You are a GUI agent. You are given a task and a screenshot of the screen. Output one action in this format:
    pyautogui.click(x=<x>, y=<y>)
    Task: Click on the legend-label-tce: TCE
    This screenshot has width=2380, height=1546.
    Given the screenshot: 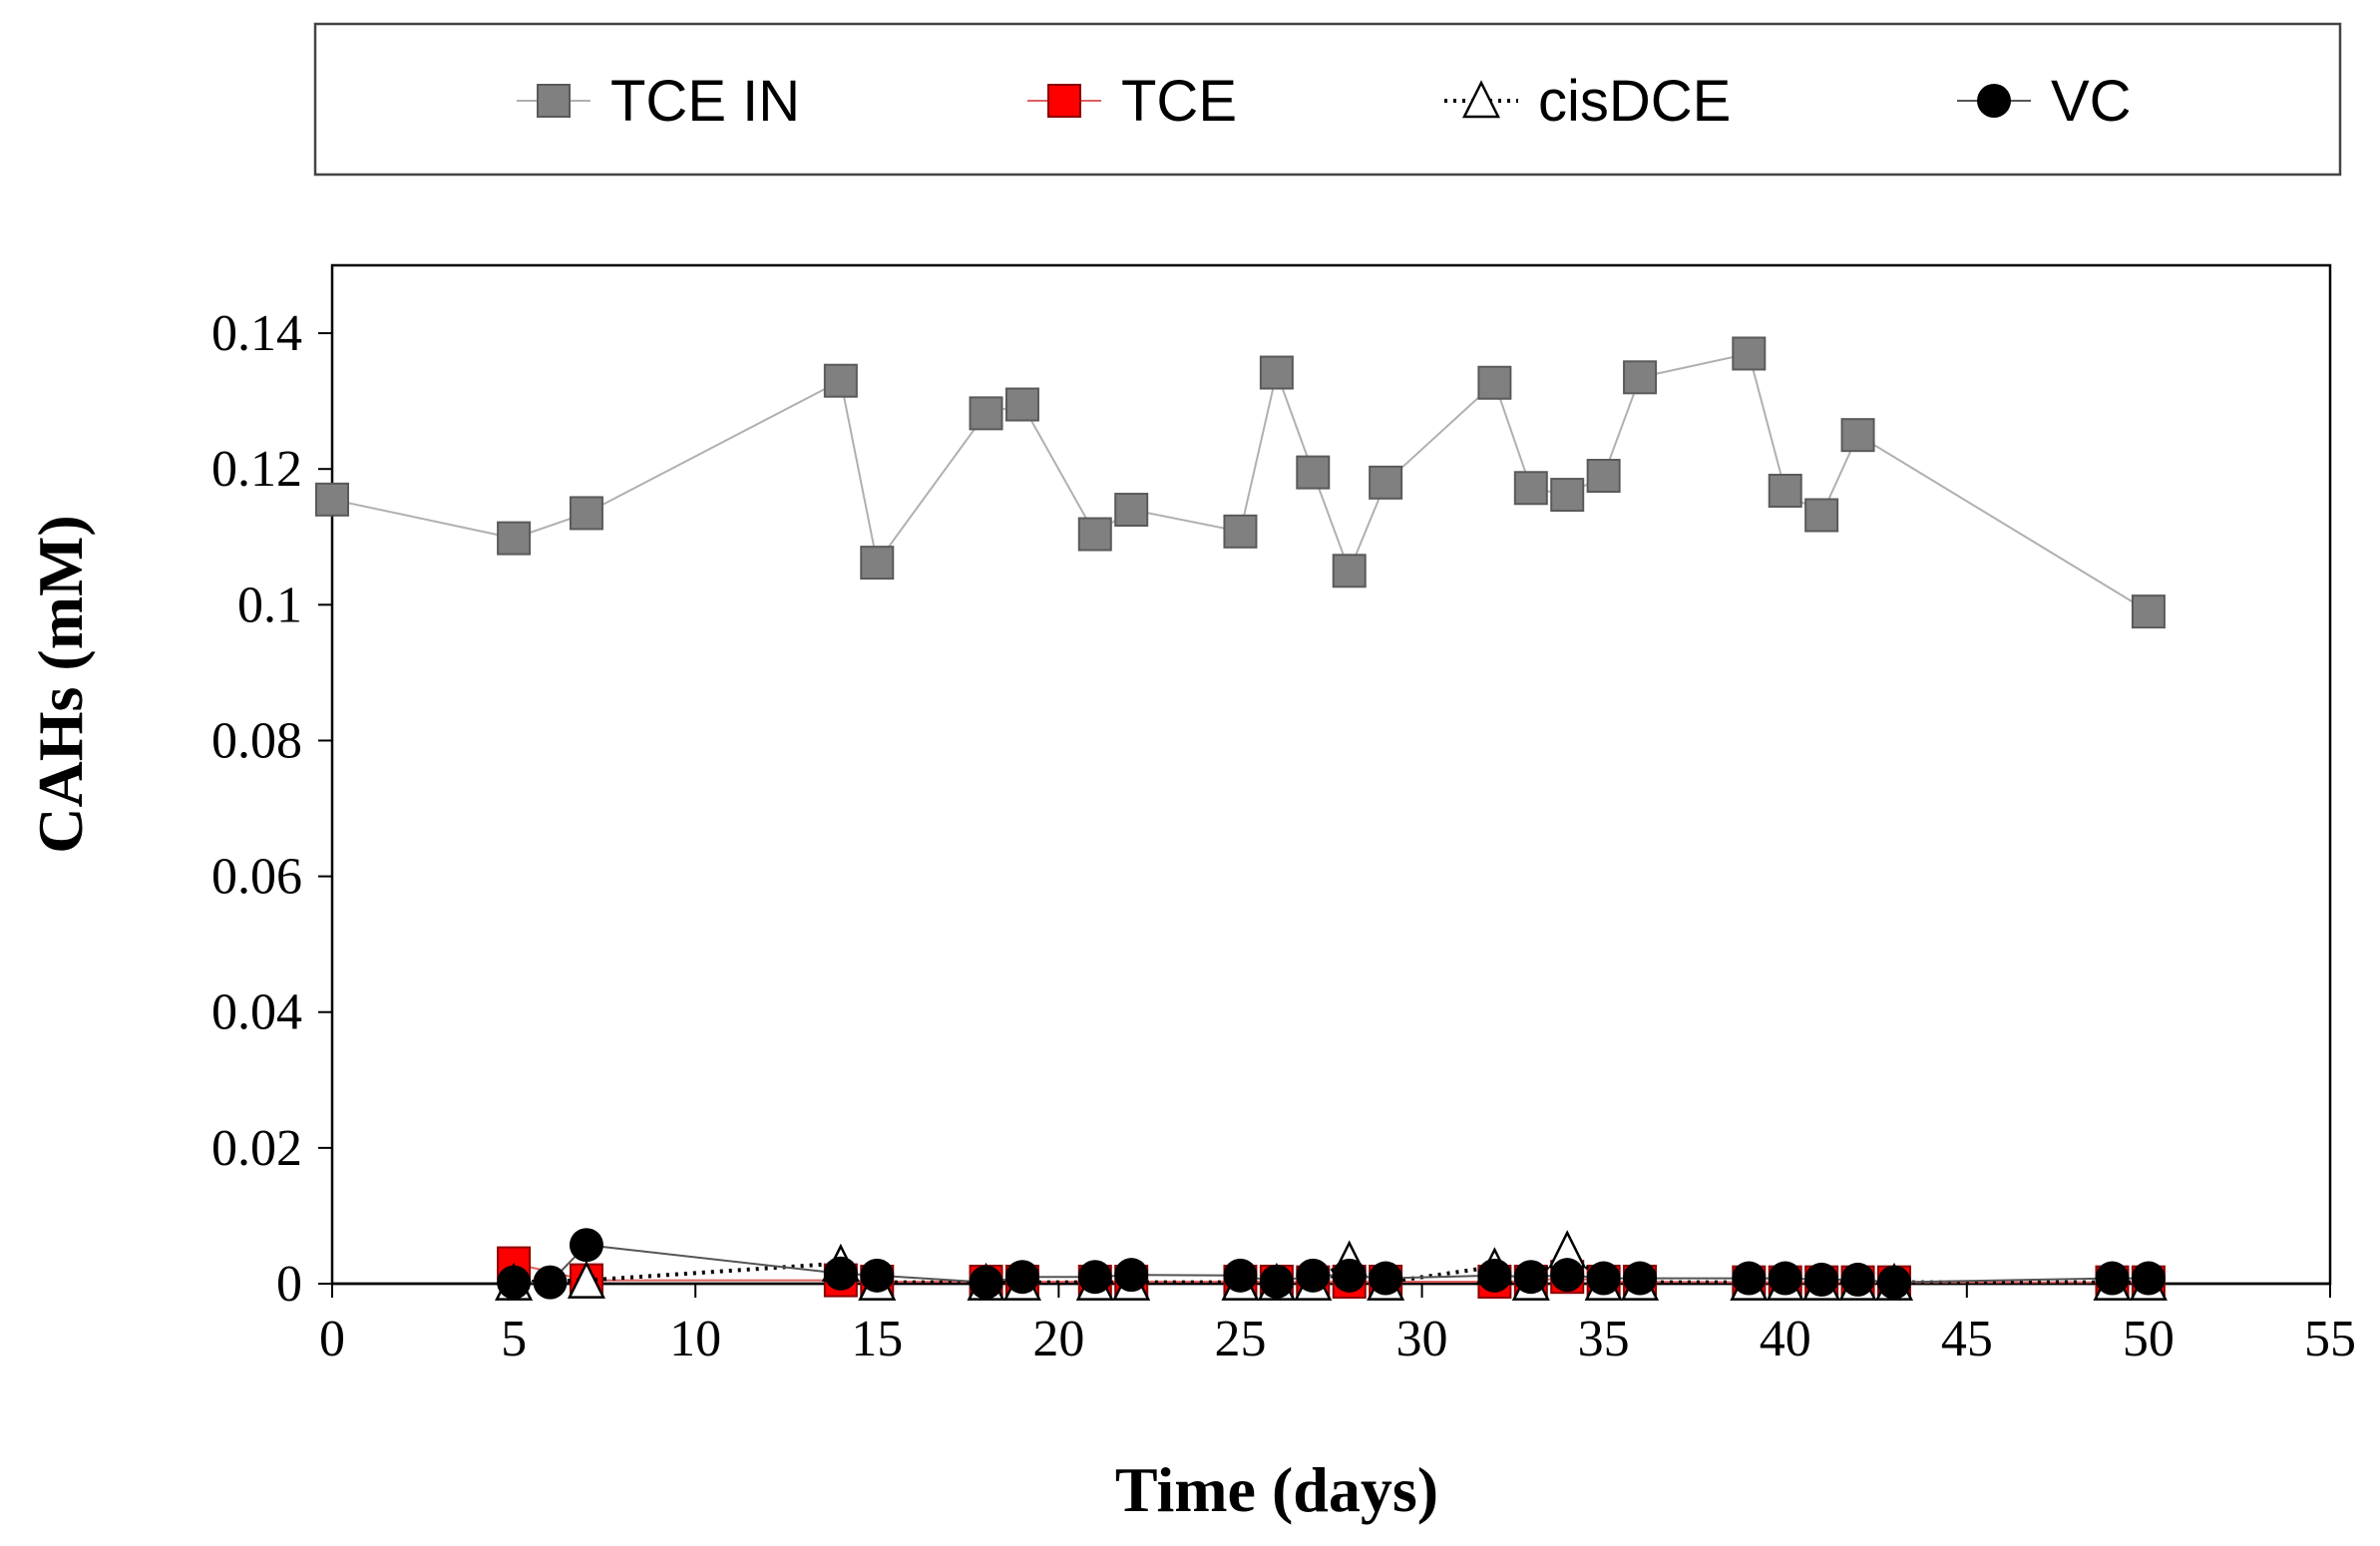 What is the action you would take?
    pyautogui.click(x=1179, y=101)
    